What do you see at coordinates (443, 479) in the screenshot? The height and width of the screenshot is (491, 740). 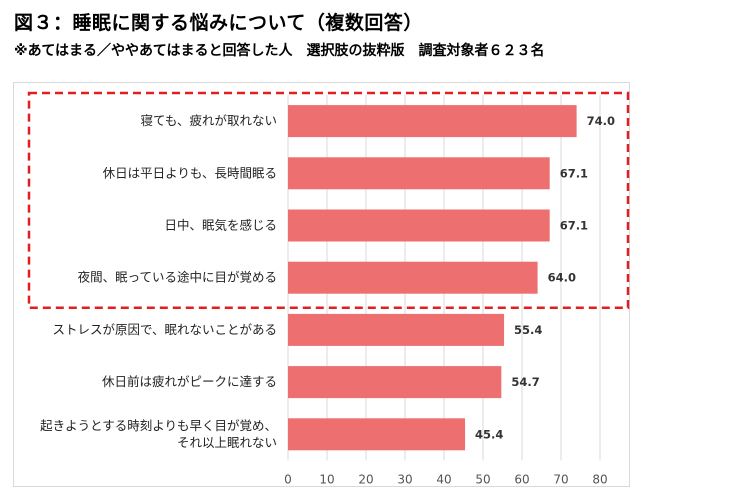 I see `x-tick-label: 40` at bounding box center [443, 479].